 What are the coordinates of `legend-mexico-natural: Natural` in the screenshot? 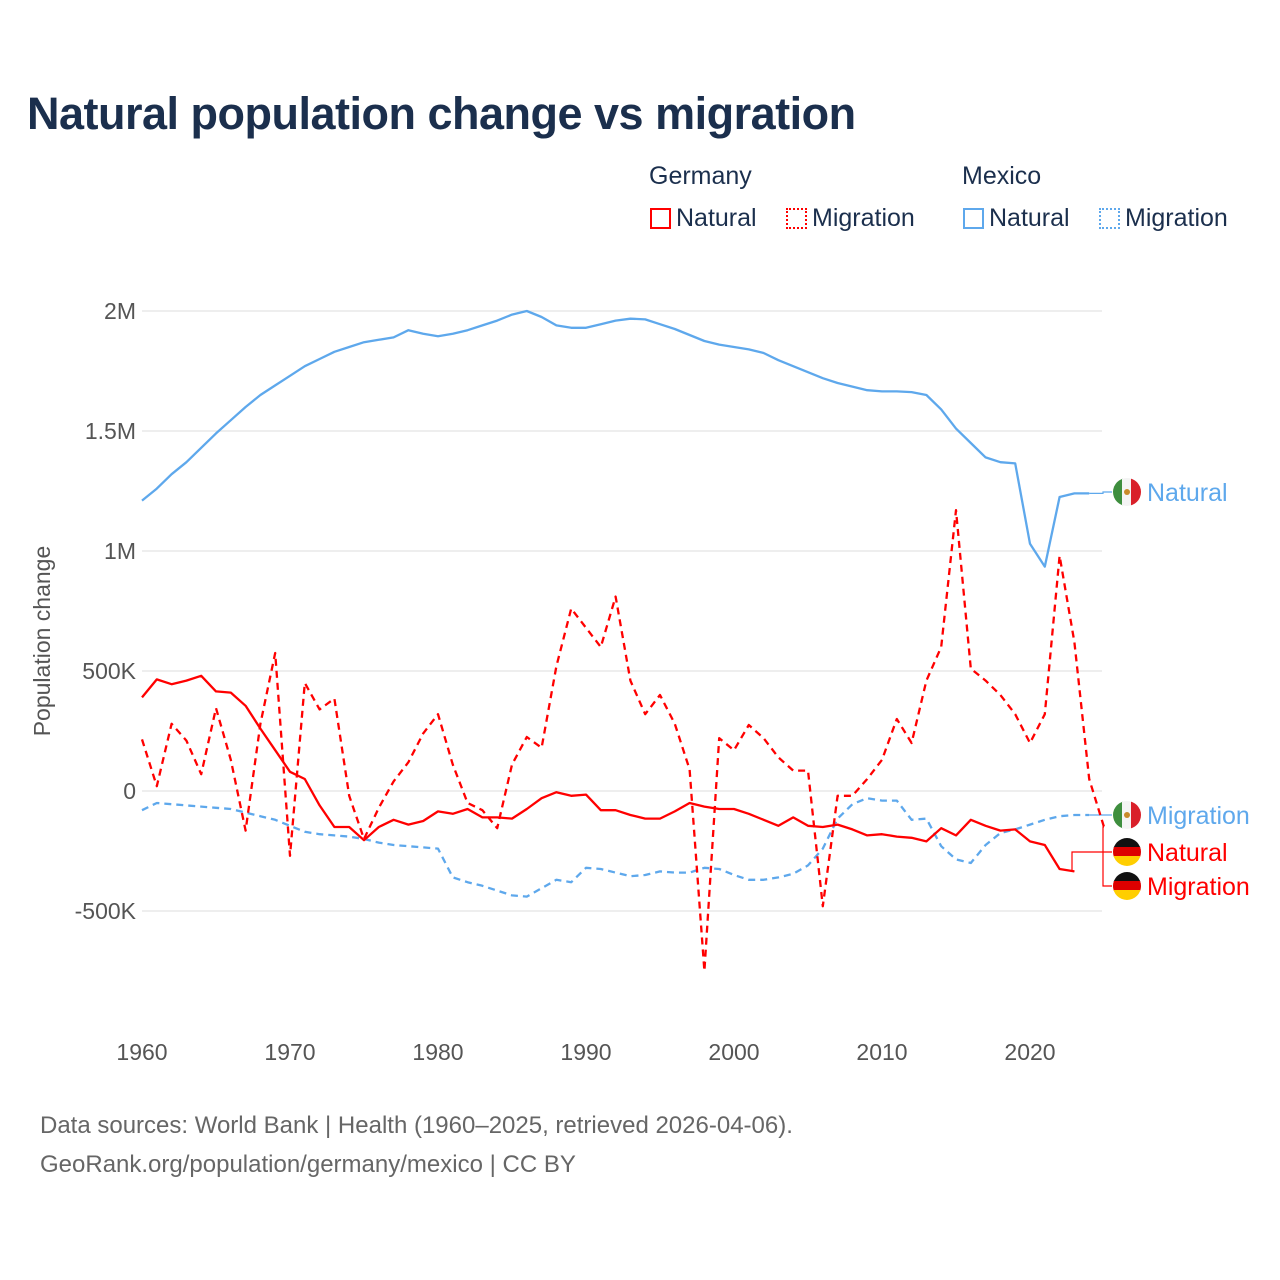 It's located at (1016, 218).